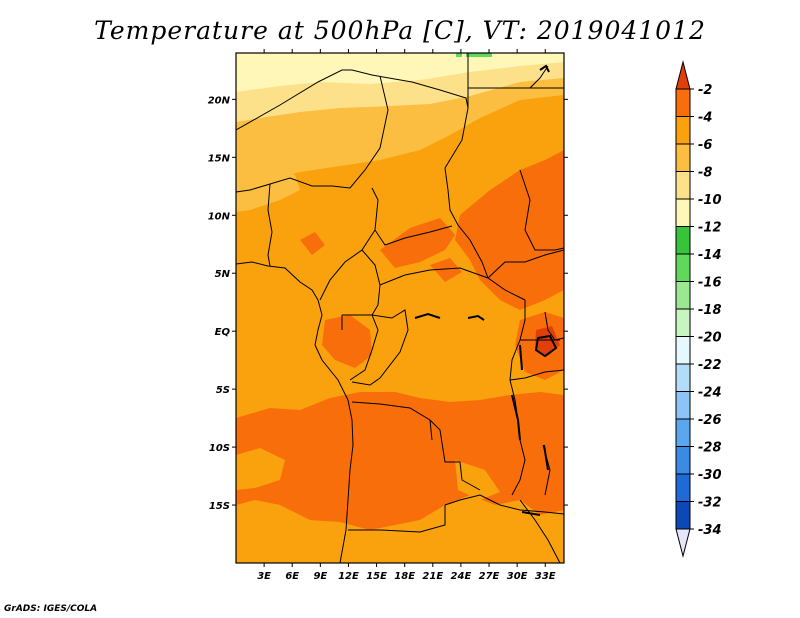 The image size is (800, 618). Describe the element at coordinates (420, 91) in the screenshot. I see `border-libya-niger` at that location.